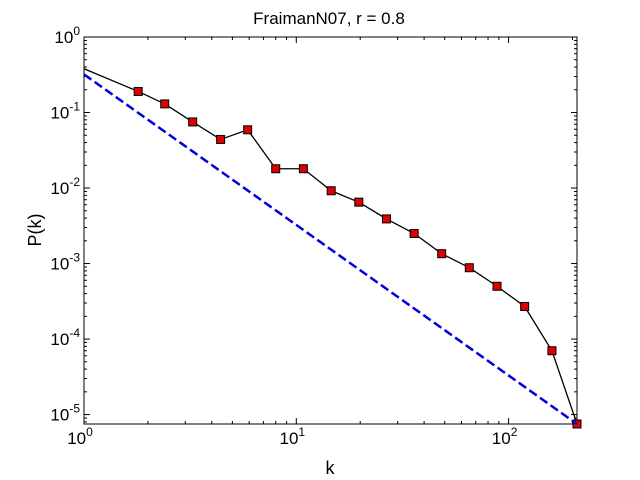 The image size is (640, 480). Describe the element at coordinates (74, 409) in the screenshot. I see `y-tick-exponent: -5` at that location.